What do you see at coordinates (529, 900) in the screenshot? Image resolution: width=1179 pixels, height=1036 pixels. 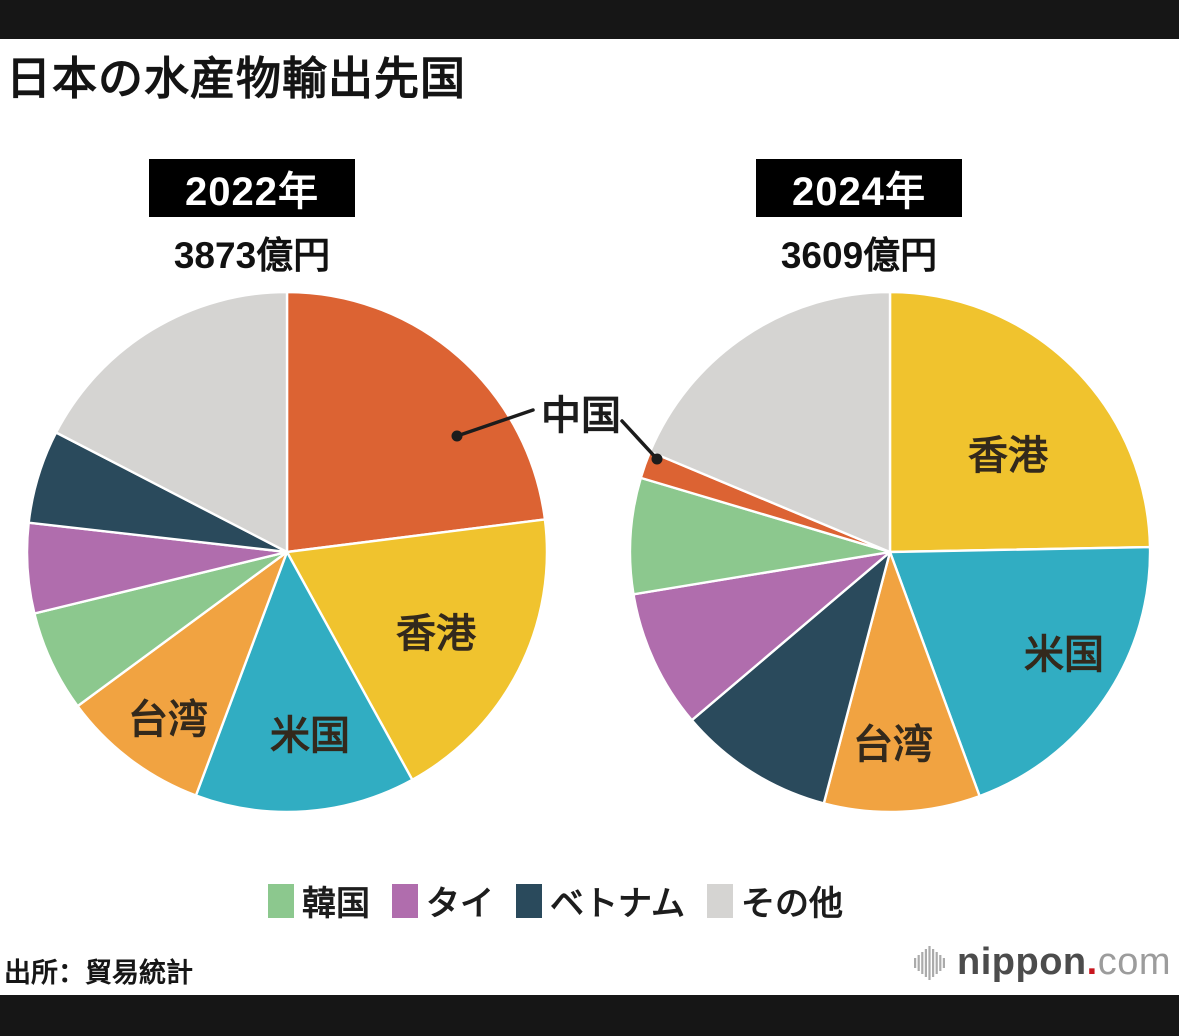 I see `legend-swatch-vietnam` at bounding box center [529, 900].